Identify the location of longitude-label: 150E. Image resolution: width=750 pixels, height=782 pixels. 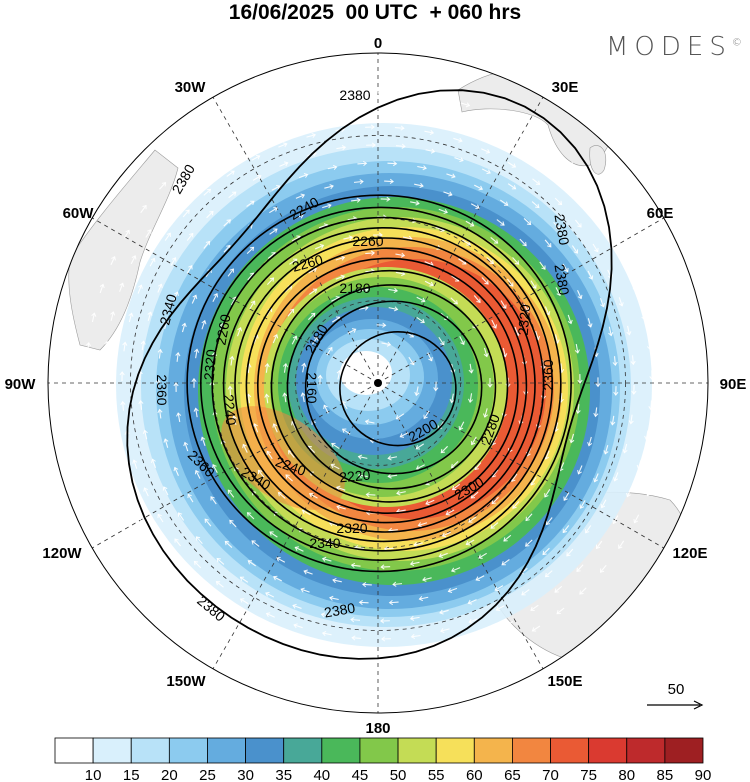
(564, 681).